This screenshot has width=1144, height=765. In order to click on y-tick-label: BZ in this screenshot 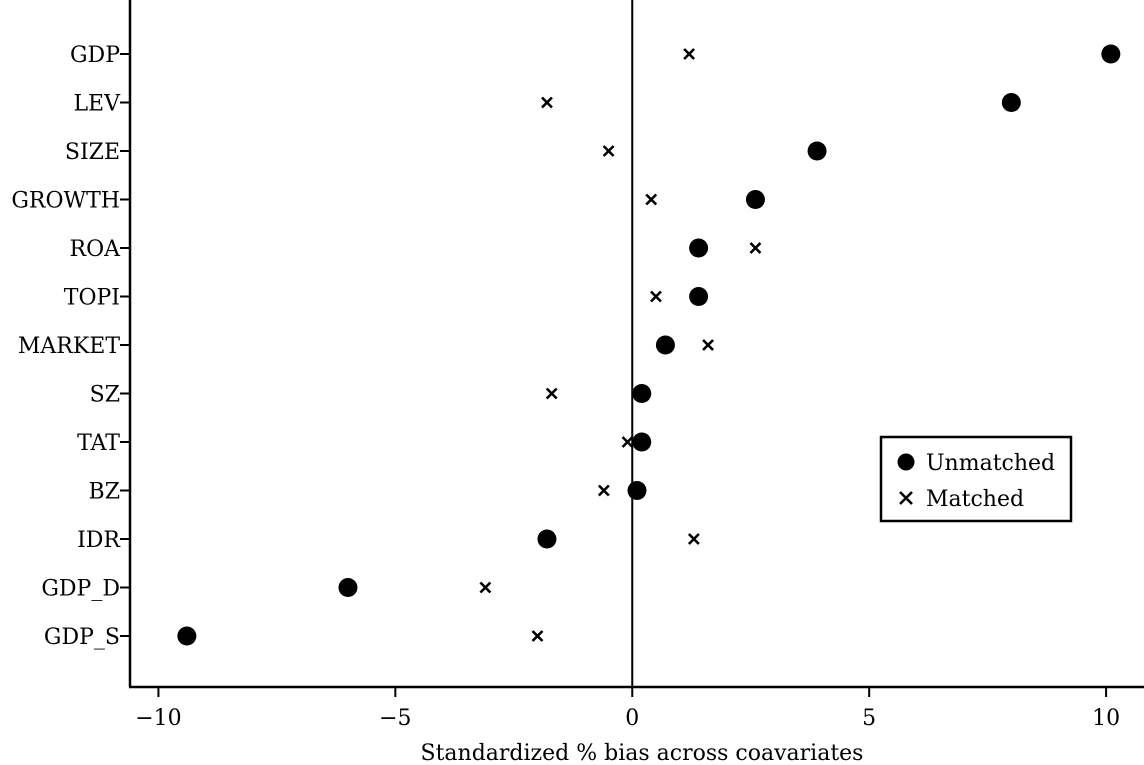, I will do `click(104, 492)`.